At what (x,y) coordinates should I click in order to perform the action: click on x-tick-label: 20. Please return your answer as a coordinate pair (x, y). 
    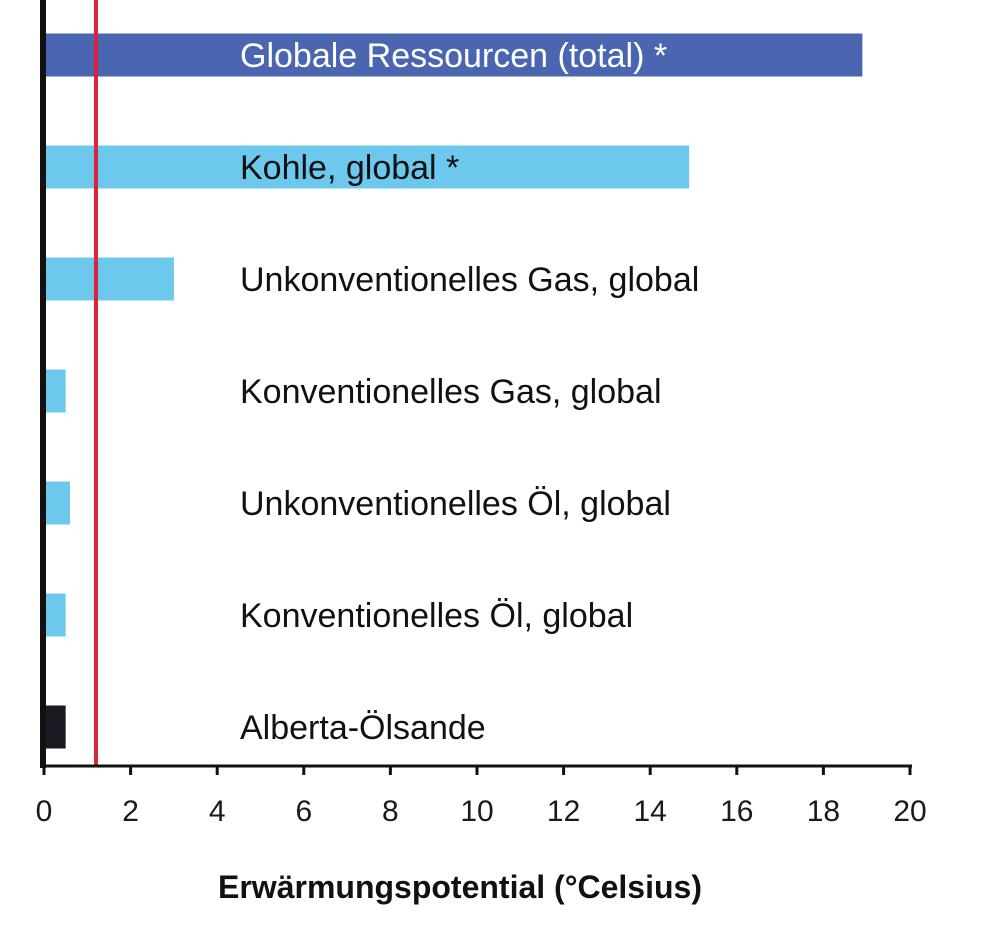
    Looking at the image, I should click on (909, 811).